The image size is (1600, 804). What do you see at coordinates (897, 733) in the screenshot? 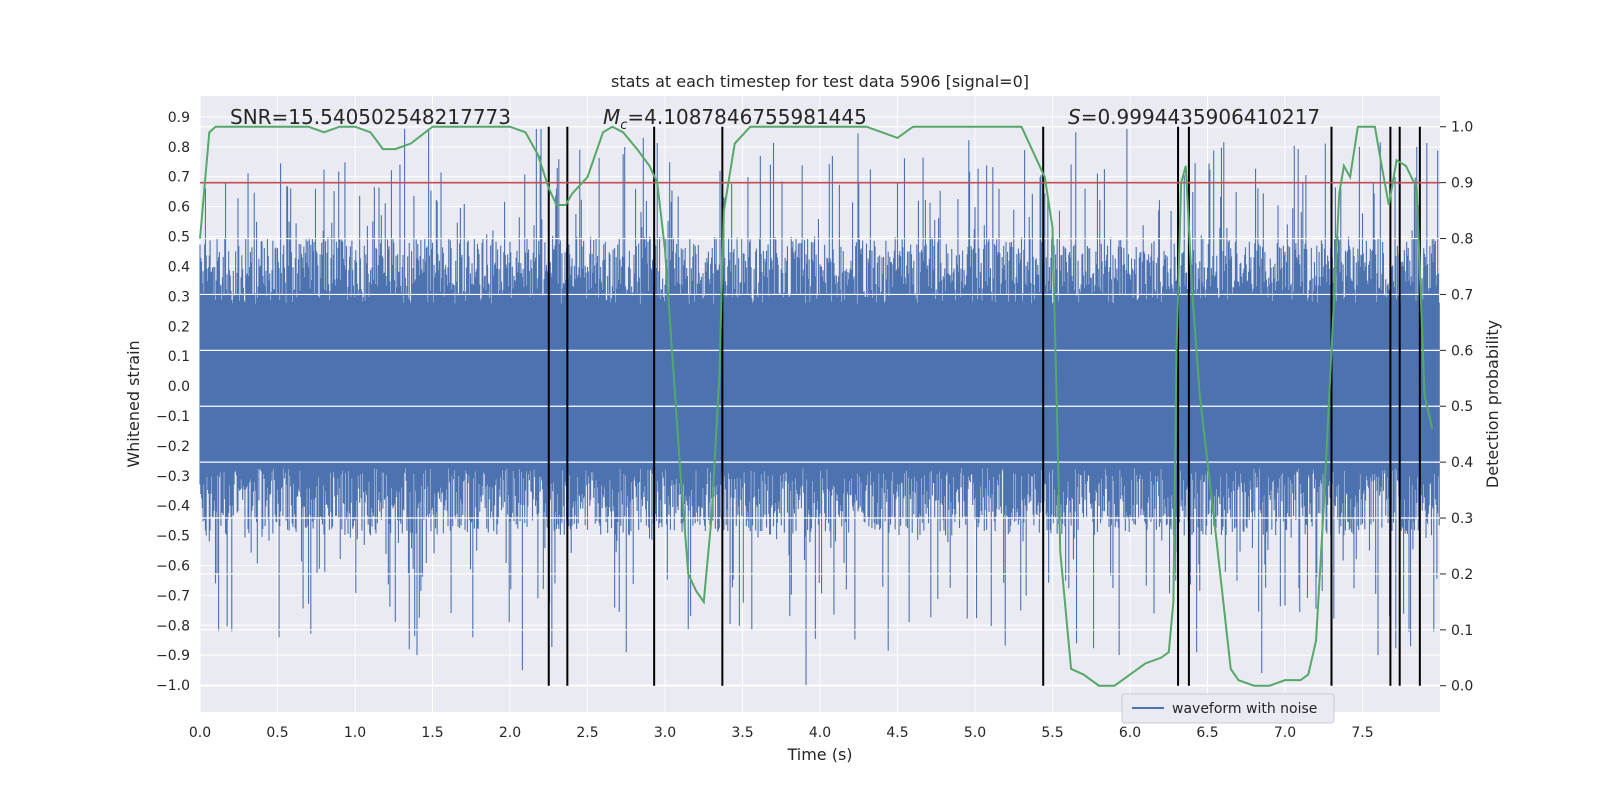
I see `x-tick-label: 4.5` at bounding box center [897, 733].